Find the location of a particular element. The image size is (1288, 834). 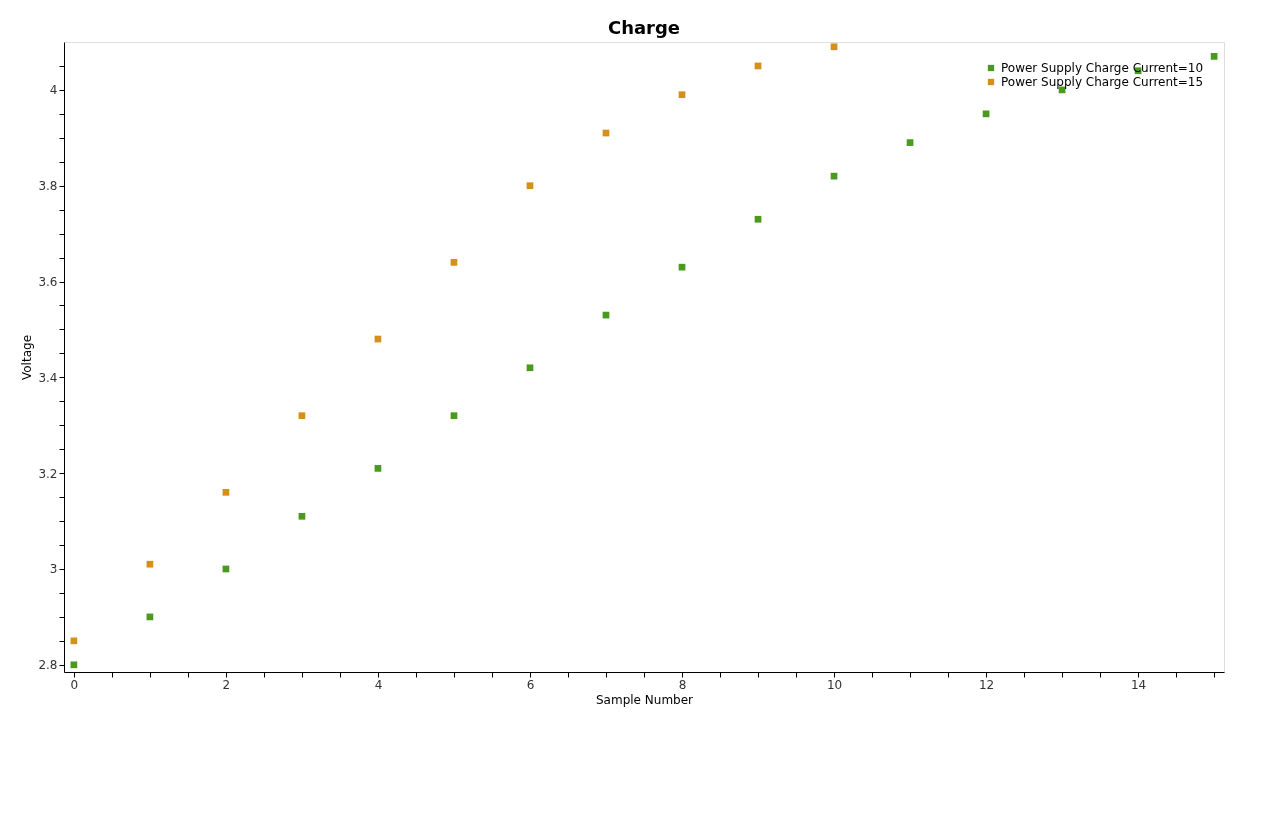

x-tick-label: 4 is located at coordinates (378, 684).